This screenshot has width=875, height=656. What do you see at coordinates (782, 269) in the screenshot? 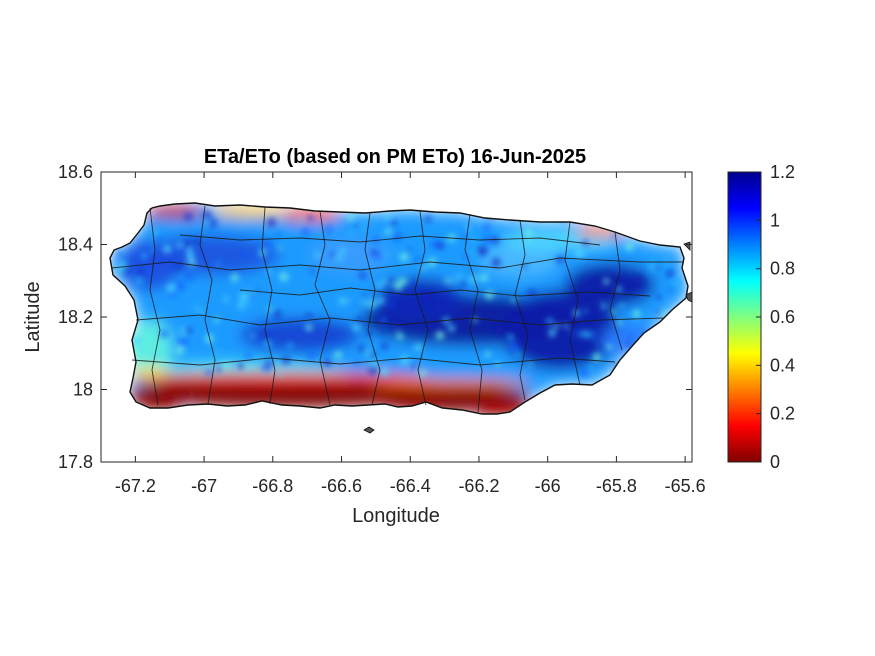
I see `colorbar-tick-label: 0.8` at bounding box center [782, 269].